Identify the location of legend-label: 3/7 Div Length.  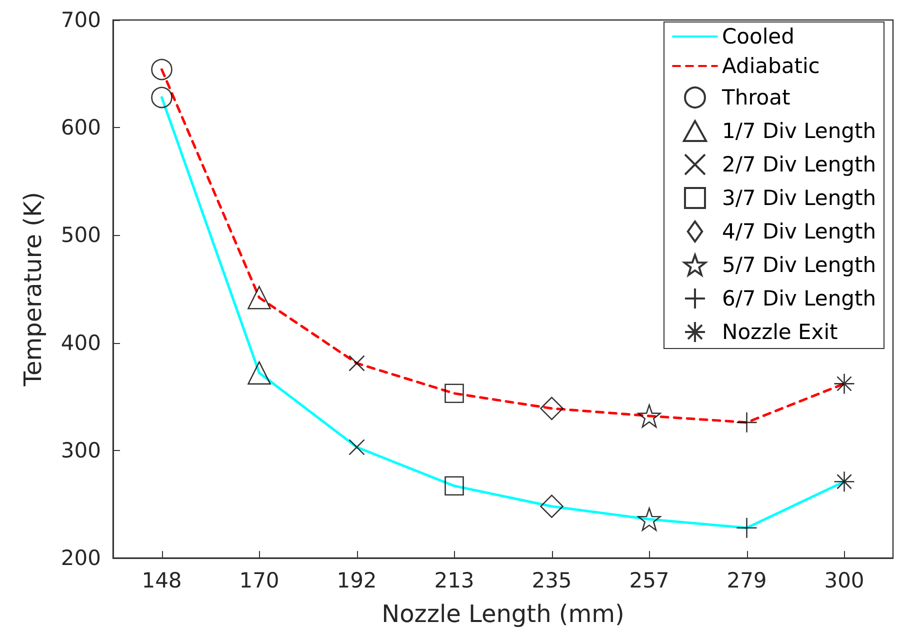
(799, 198).